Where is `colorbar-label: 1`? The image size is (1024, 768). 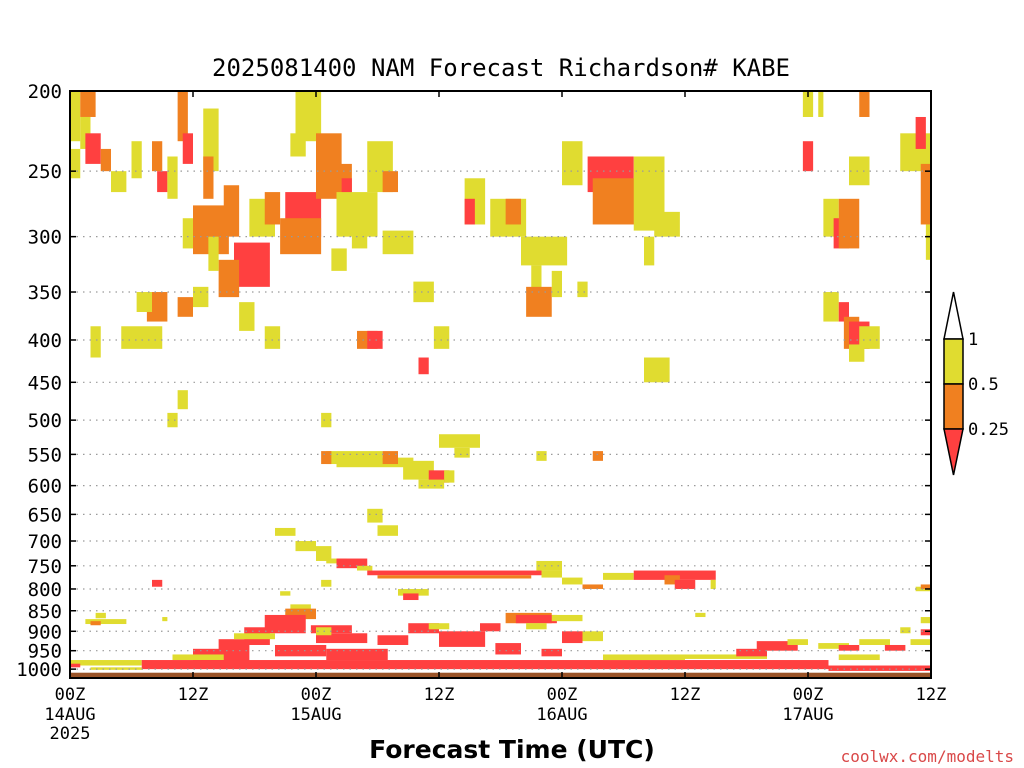
colorbar-label: 1 is located at coordinates (973, 340).